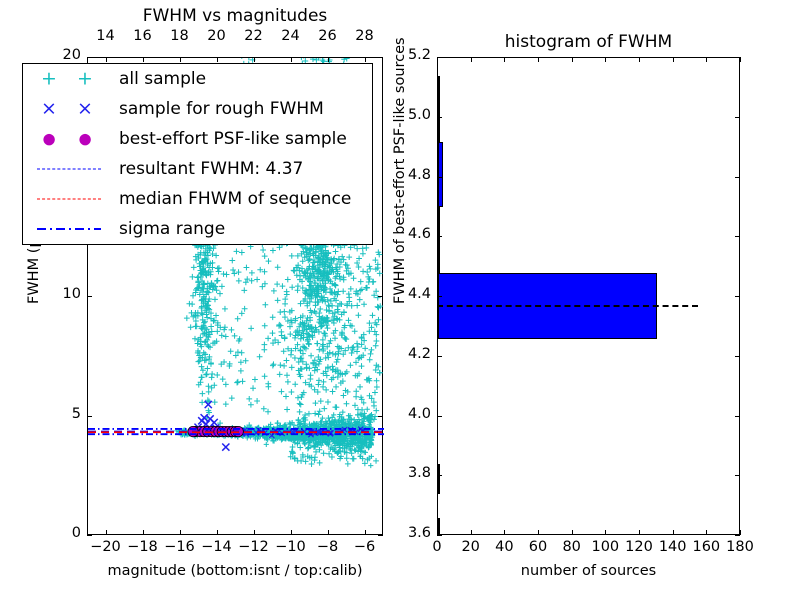 Image resolution: width=800 pixels, height=600 pixels. Describe the element at coordinates (364, 547) in the screenshot. I see `tick-label: −6` at that location.